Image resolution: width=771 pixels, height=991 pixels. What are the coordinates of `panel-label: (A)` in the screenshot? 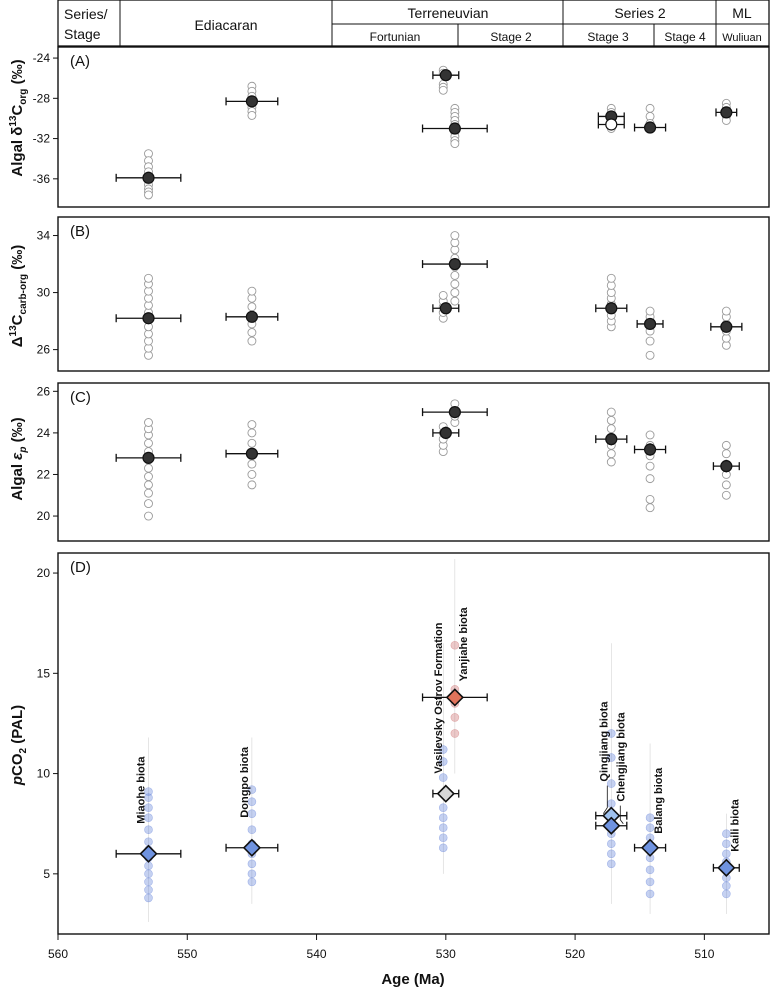 It's located at (80, 61).